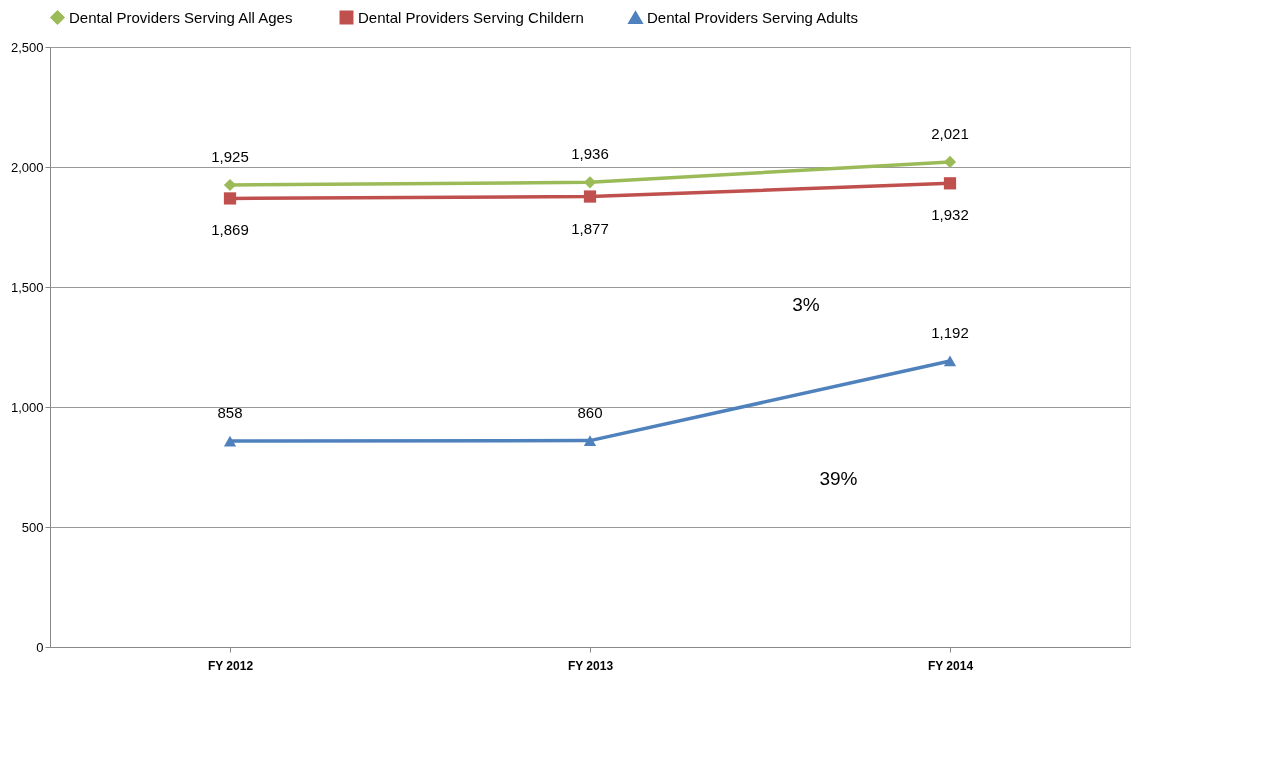 The width and height of the screenshot is (1283, 767). Describe the element at coordinates (950, 133) in the screenshot. I see `data-label: 2,021` at that location.